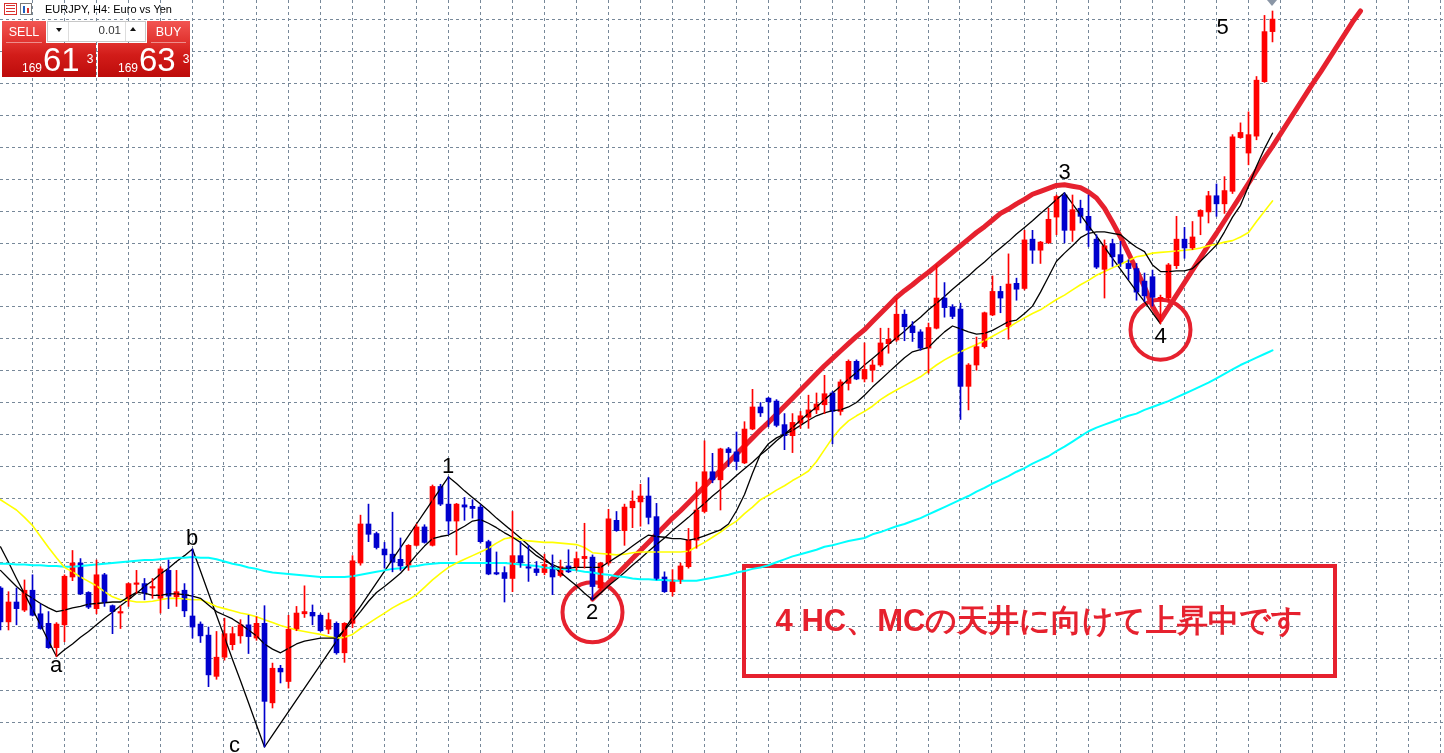 The height and width of the screenshot is (753, 1444). I want to click on annotation: 63$^{3}$, so click(164, 59).